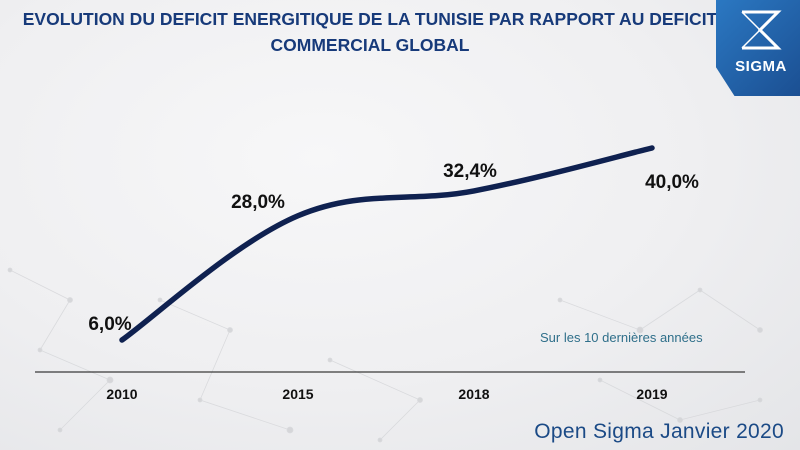  I want to click on period-note: Sur les 10 dernières années, so click(621, 337).